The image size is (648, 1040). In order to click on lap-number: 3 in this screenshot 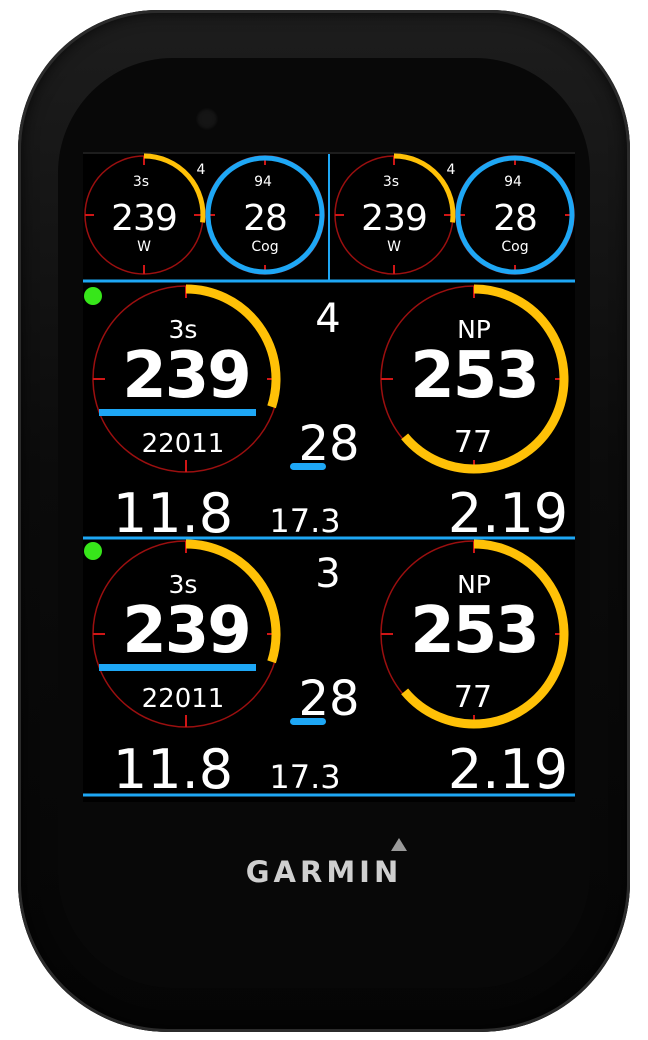, I will do `click(327, 574)`.